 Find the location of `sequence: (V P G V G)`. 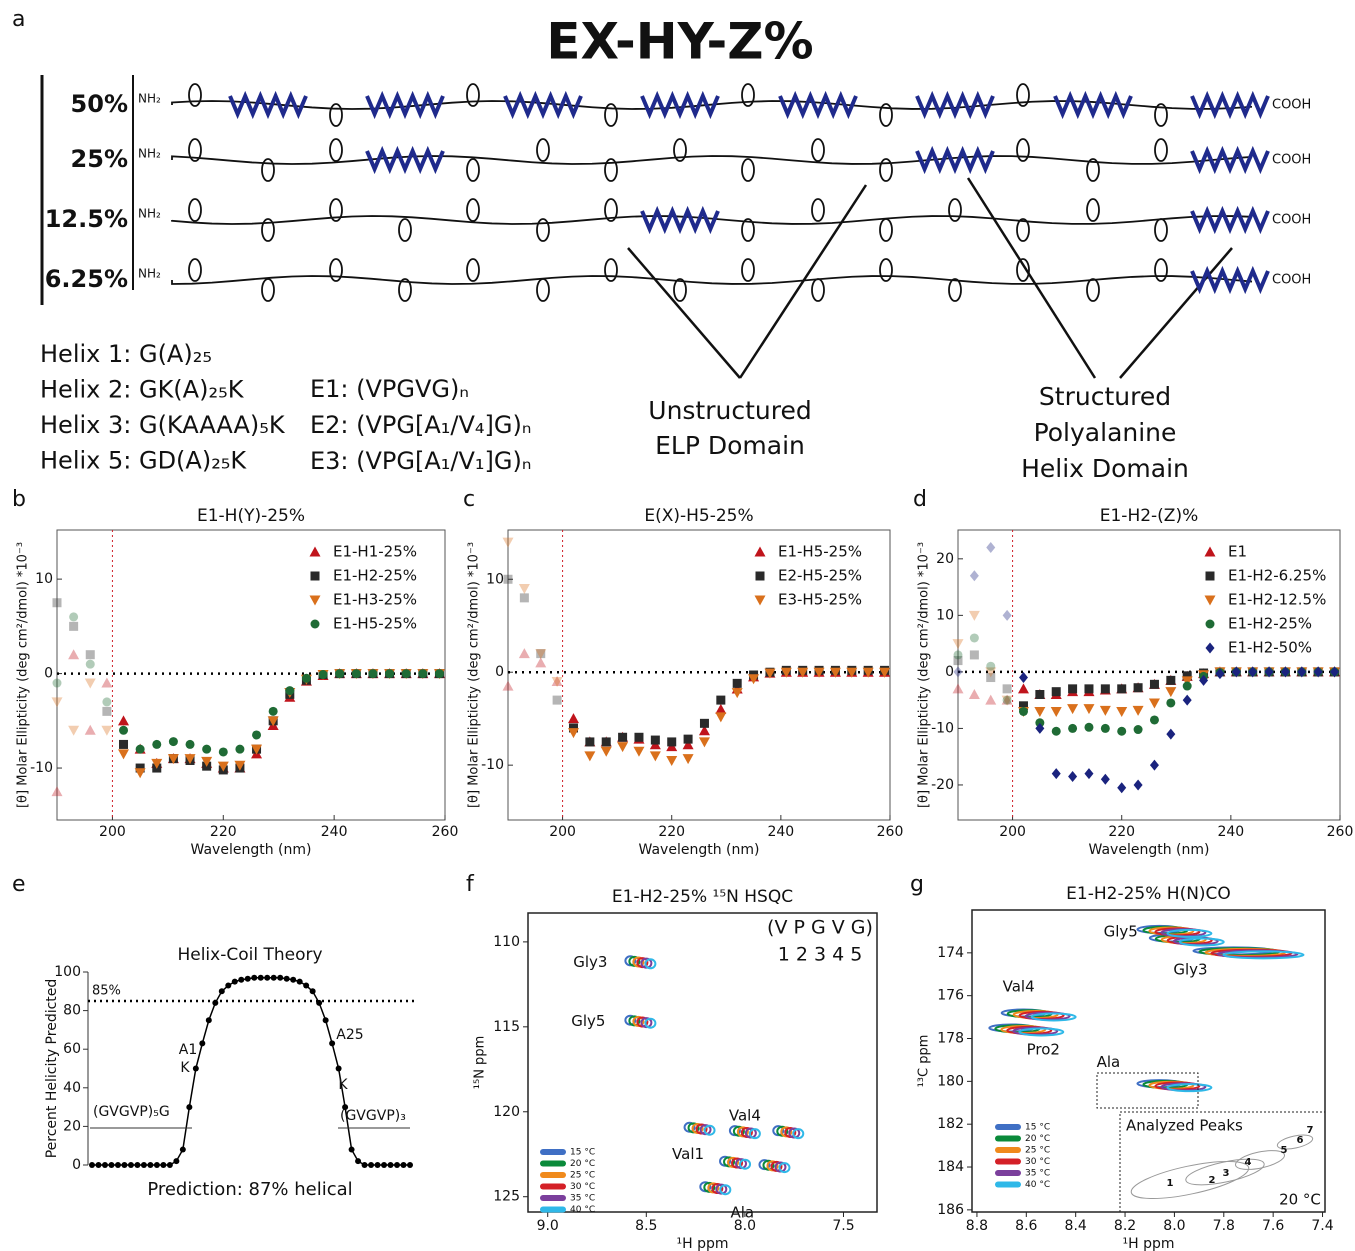

sequence: (V P G V G) is located at coordinates (820, 928).